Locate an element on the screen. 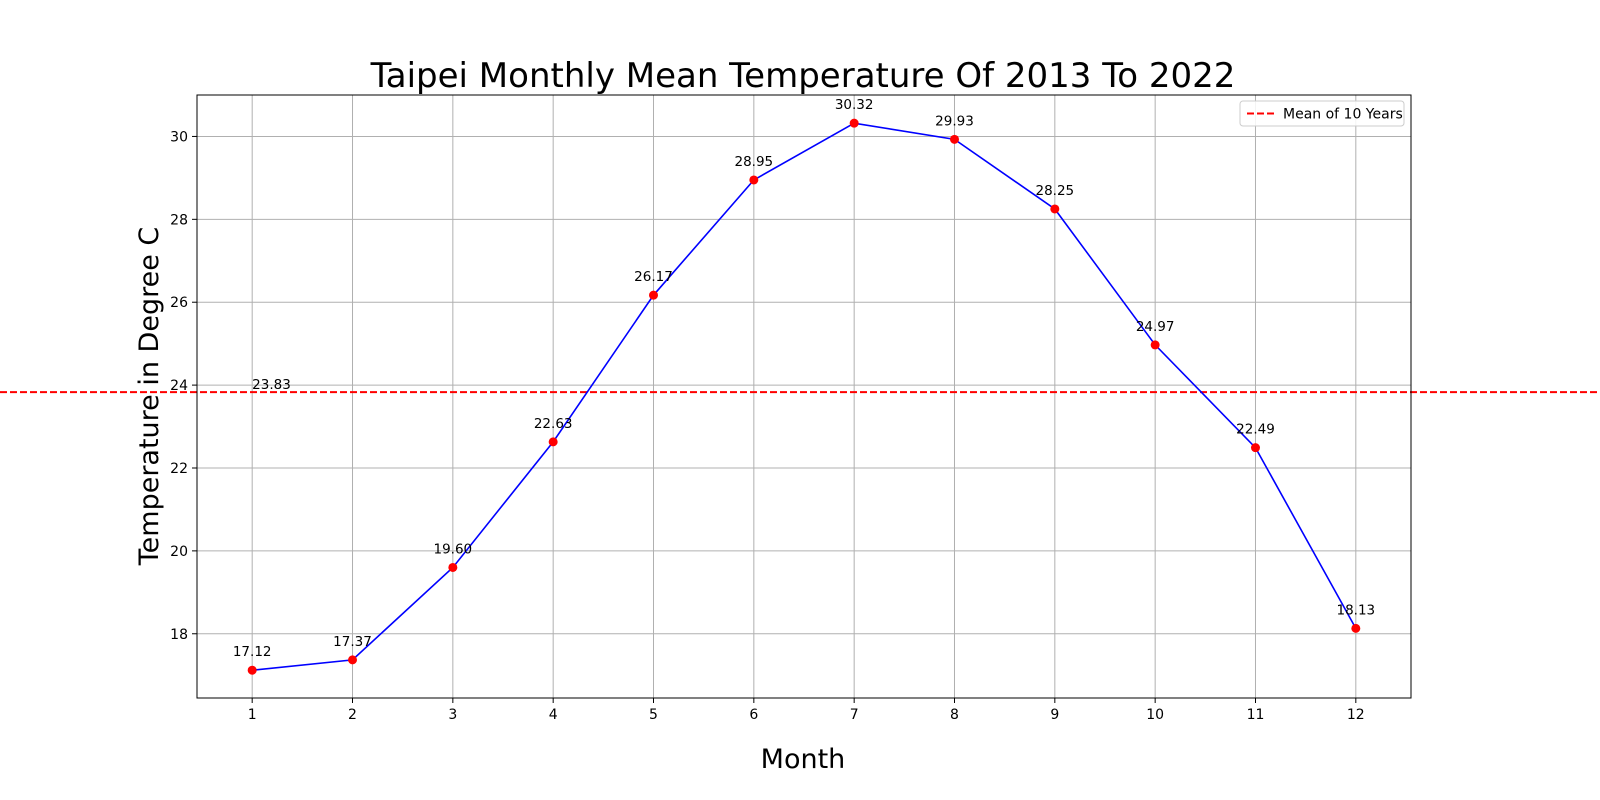  x-tick-label: 4 is located at coordinates (553, 715).